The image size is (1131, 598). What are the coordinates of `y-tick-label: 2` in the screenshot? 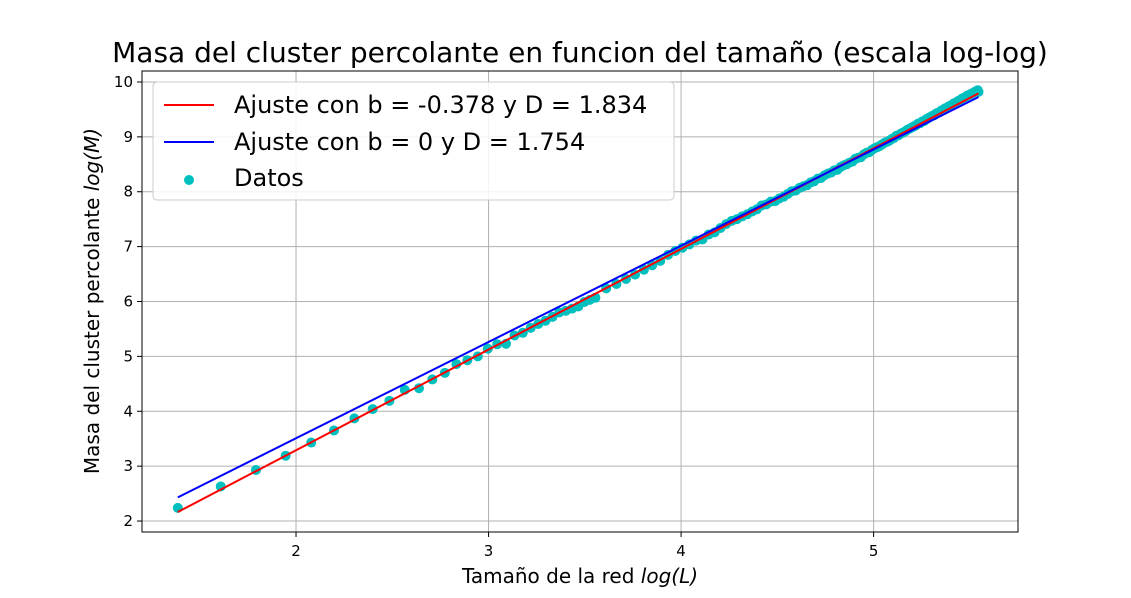 It's located at (128, 521).